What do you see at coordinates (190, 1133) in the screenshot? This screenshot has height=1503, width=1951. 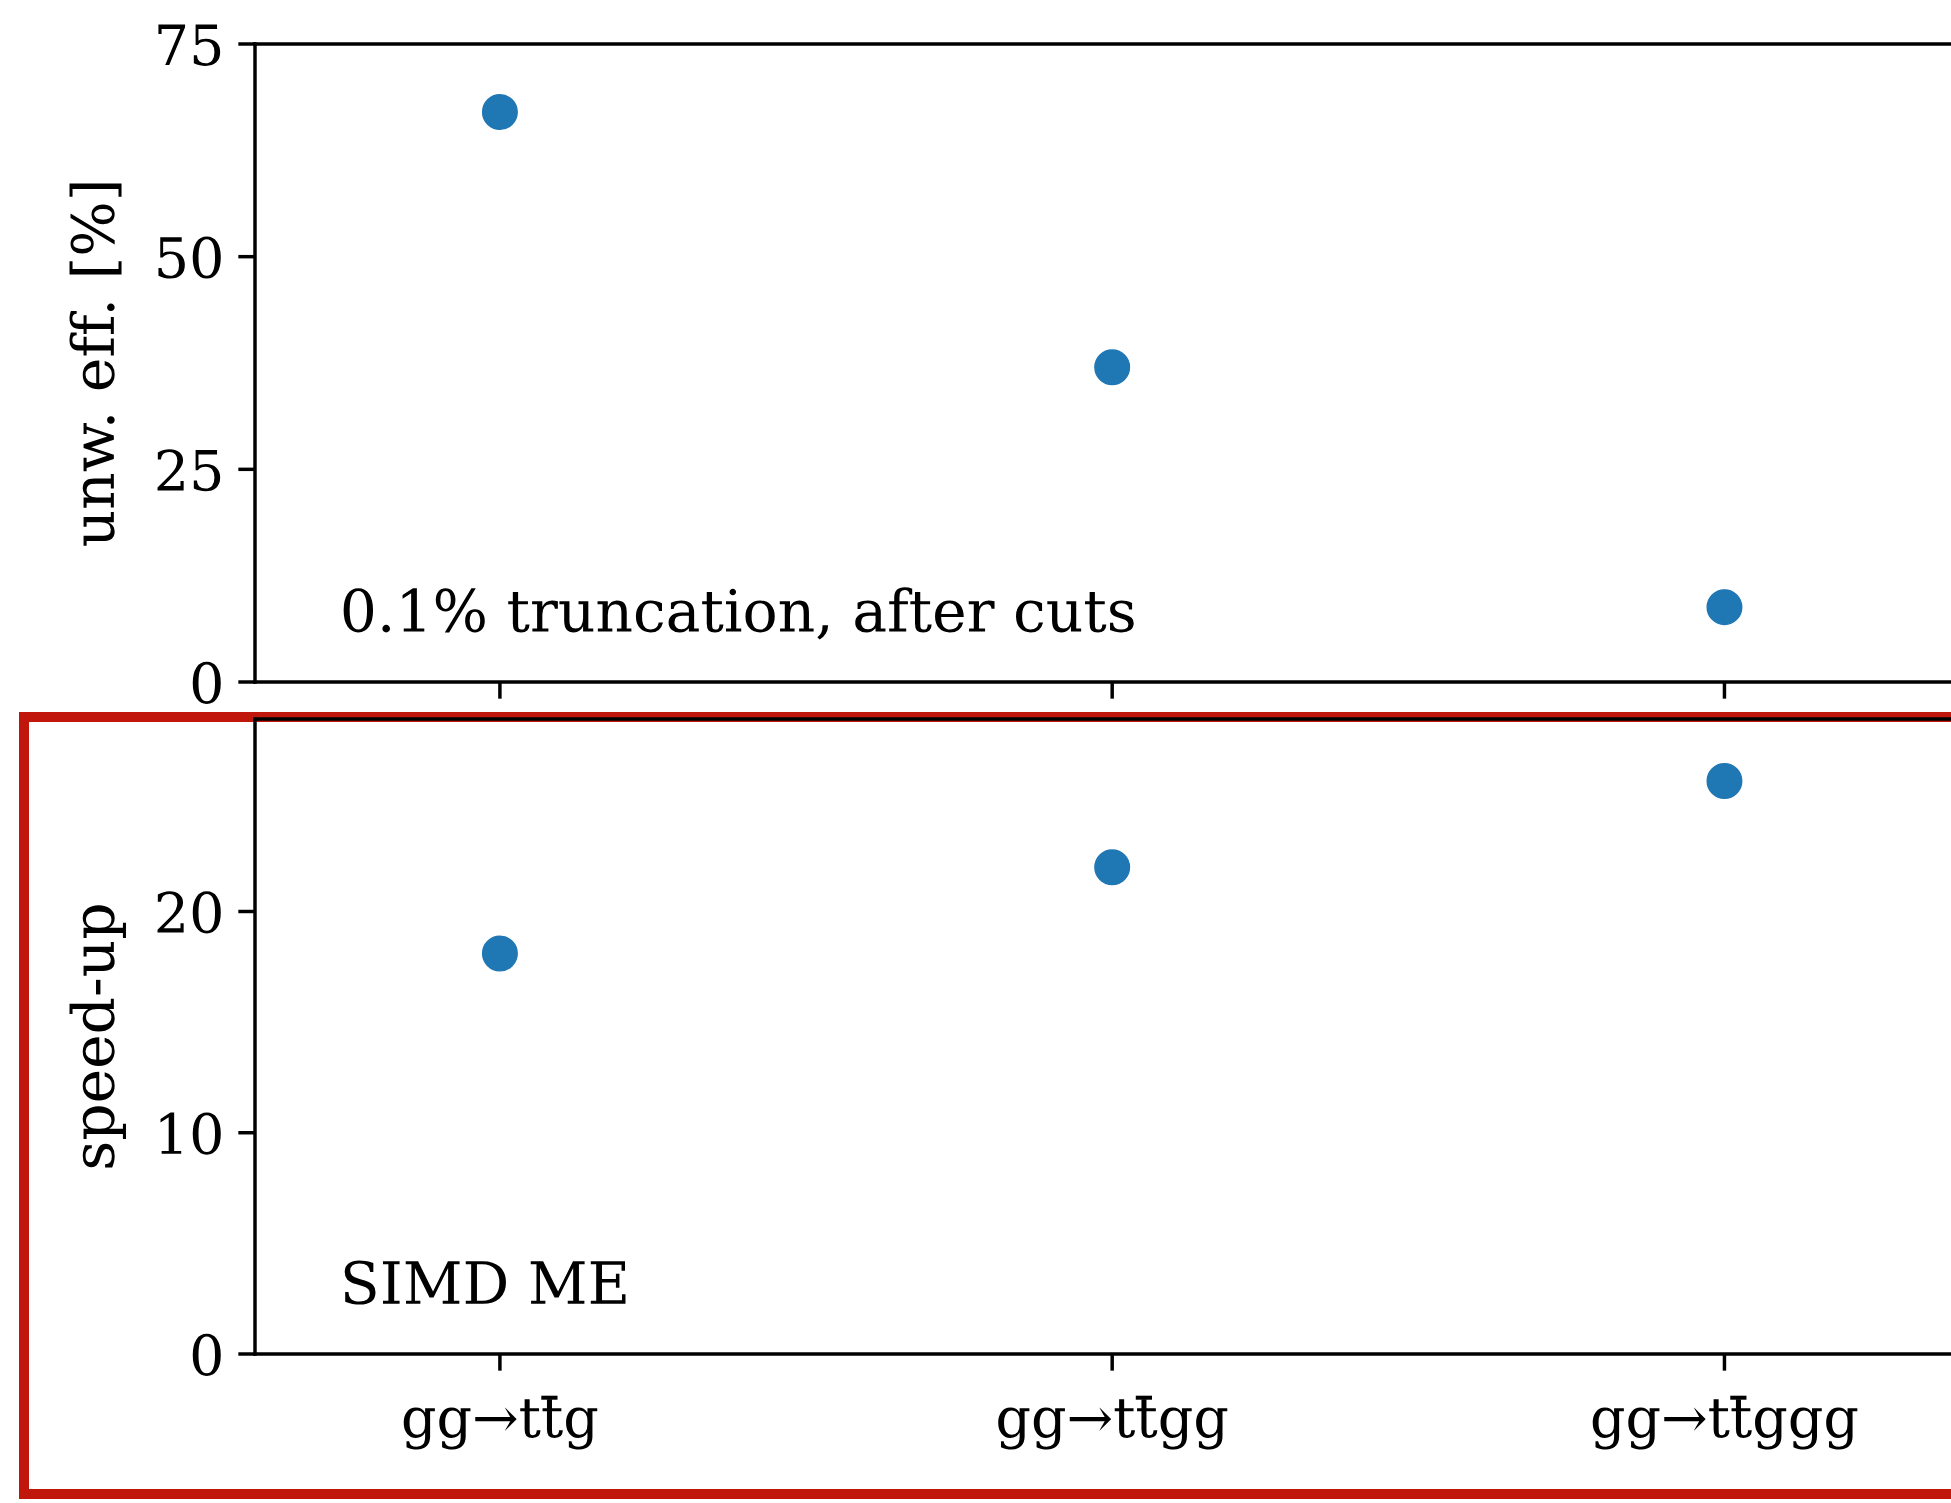 I see `y-tick-label: 10` at bounding box center [190, 1133].